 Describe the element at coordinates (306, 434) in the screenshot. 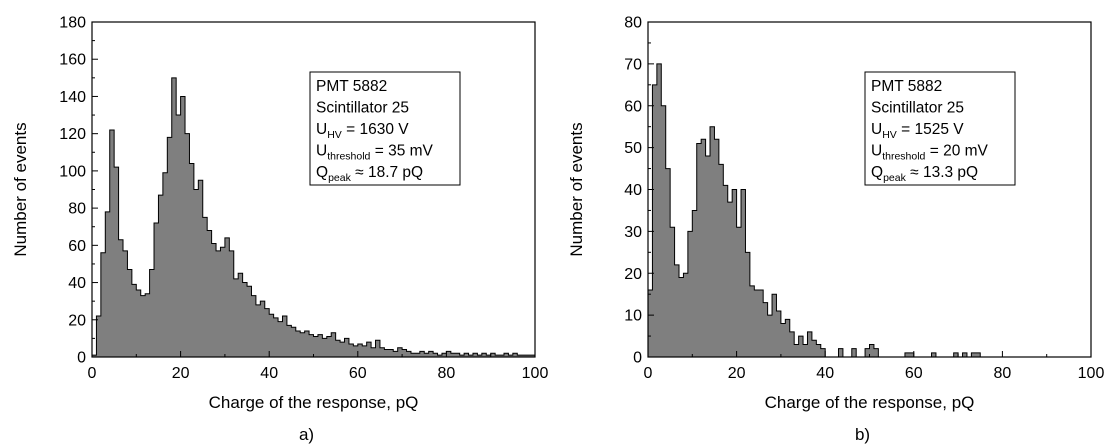

I see `panel-label: a)` at that location.